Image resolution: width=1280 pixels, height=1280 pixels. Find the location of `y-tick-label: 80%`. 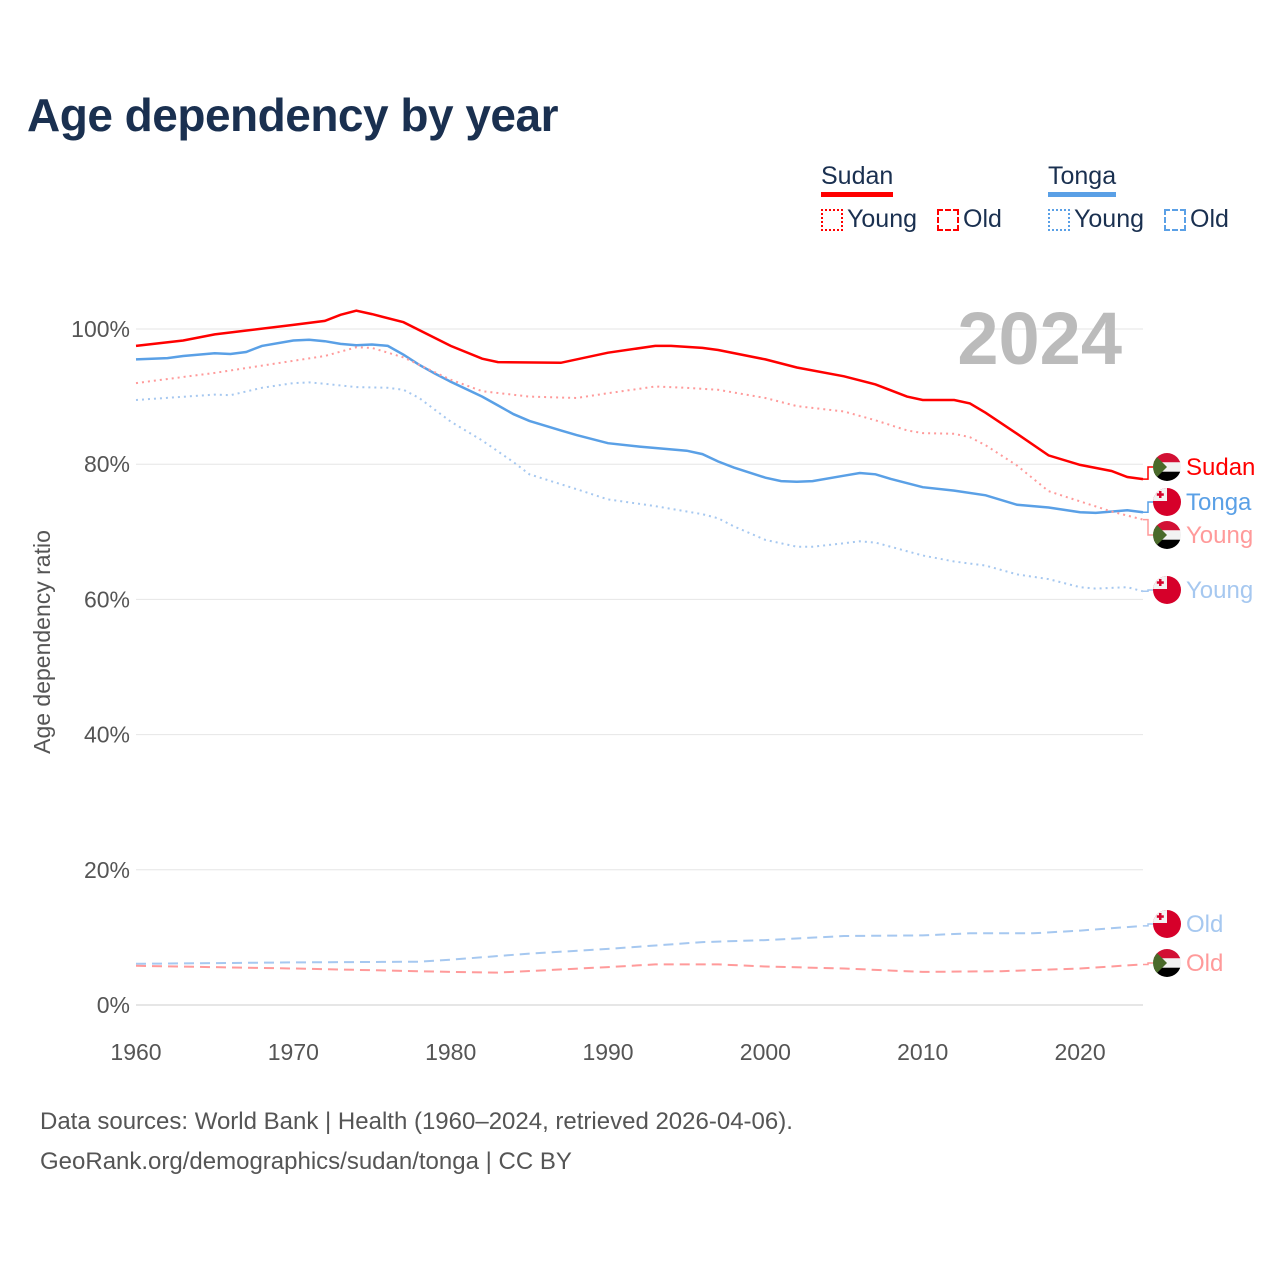

y-tick-label: 80% is located at coordinates (107, 464).